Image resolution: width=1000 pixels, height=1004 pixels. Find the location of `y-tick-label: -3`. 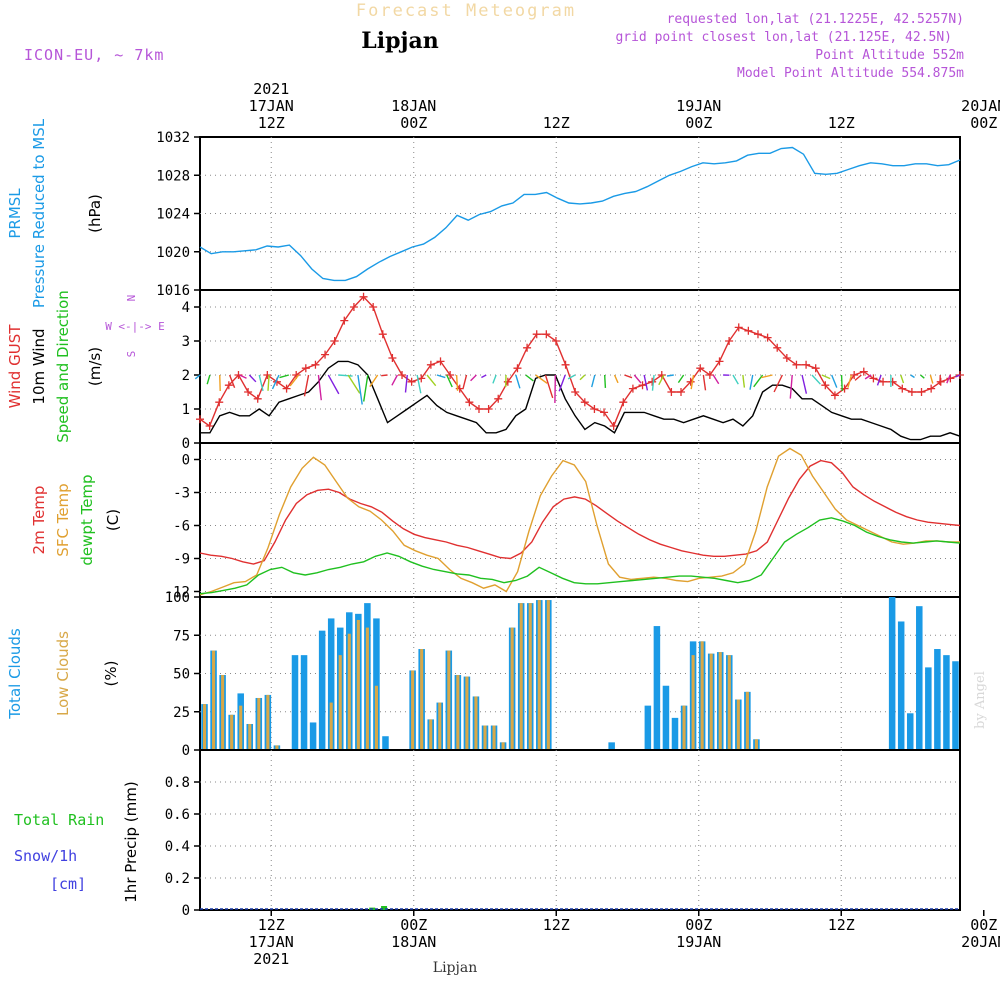

y-tick-label: -3 is located at coordinates (181, 494).